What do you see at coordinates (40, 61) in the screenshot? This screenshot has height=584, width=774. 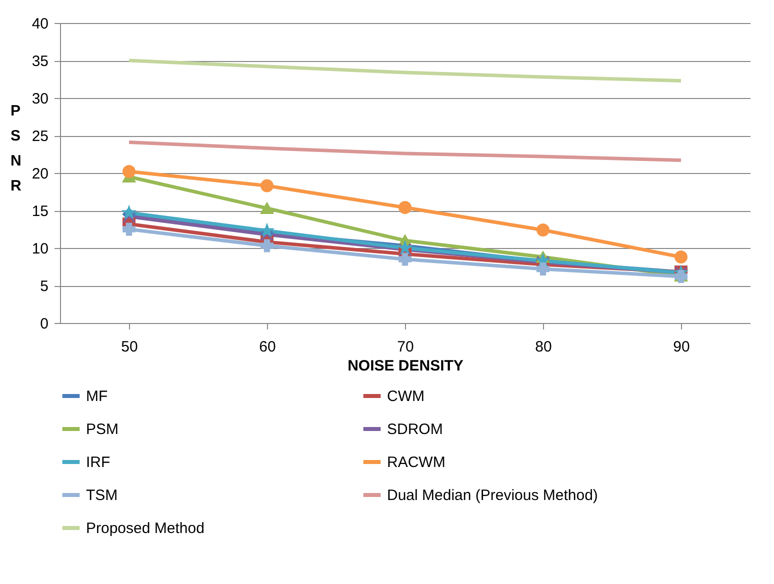 I see `y-tick-label: 35` at bounding box center [40, 61].